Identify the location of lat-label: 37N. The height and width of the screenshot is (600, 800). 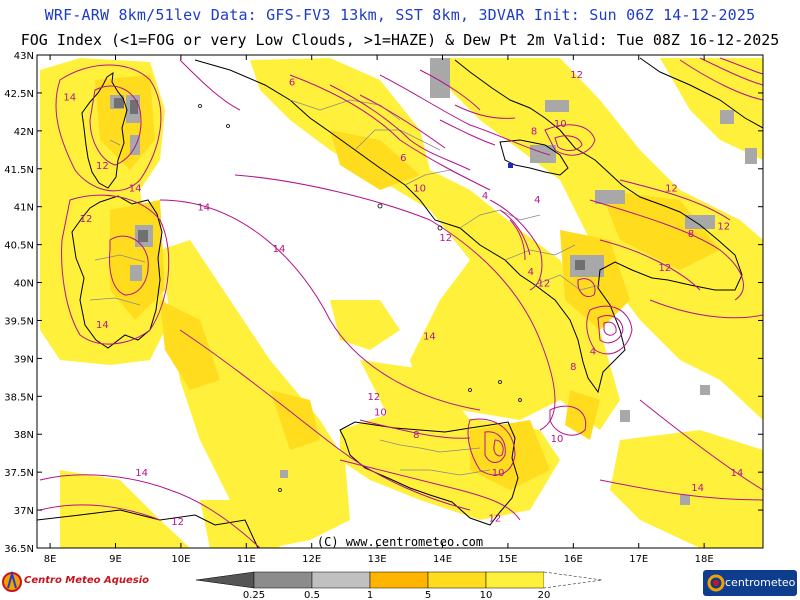
(24, 511).